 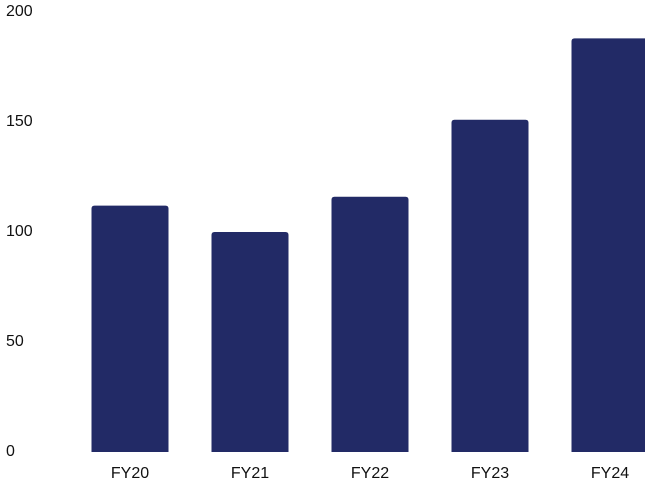 What do you see at coordinates (610, 473) in the screenshot?
I see `x-tick-label: FY24` at bounding box center [610, 473].